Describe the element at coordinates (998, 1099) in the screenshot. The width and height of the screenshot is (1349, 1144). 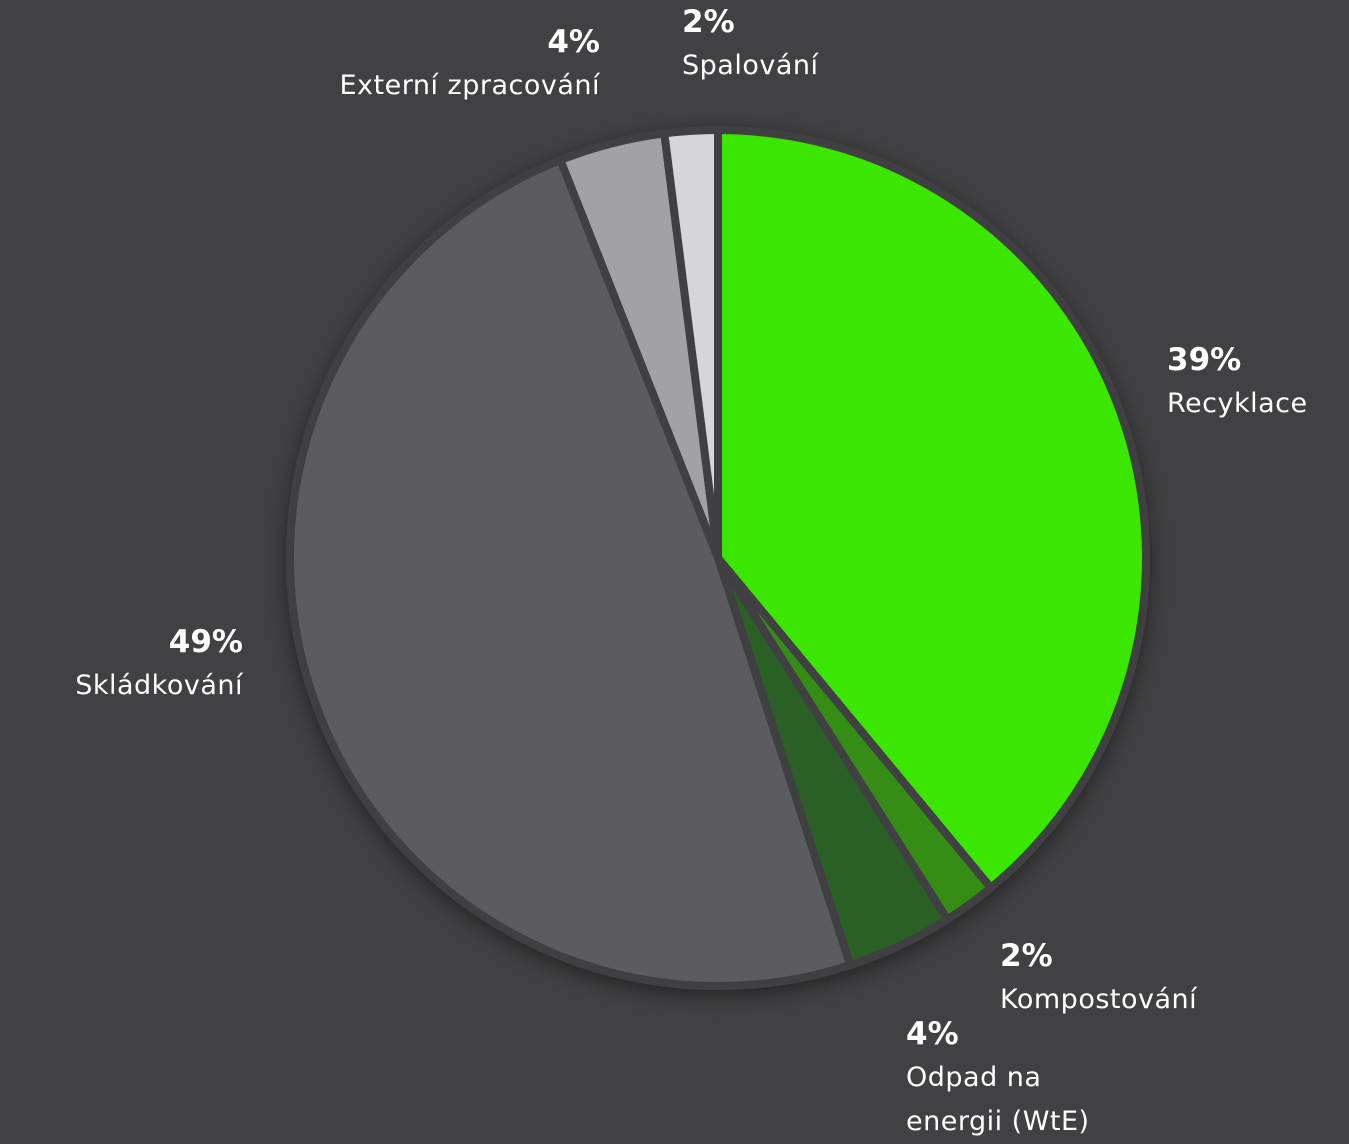
I see `category-label: Odpad na energii (WtE)` at that location.